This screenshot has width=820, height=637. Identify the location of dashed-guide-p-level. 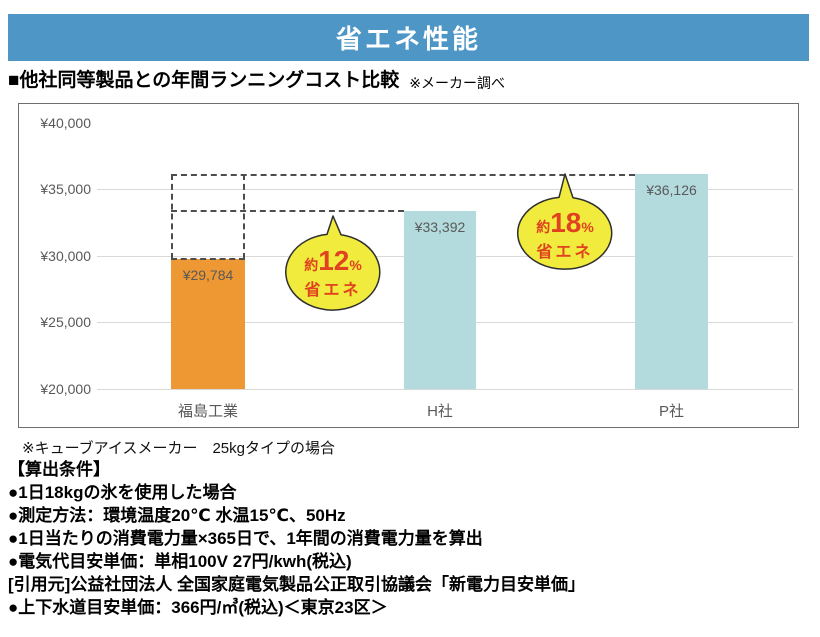
(403, 175).